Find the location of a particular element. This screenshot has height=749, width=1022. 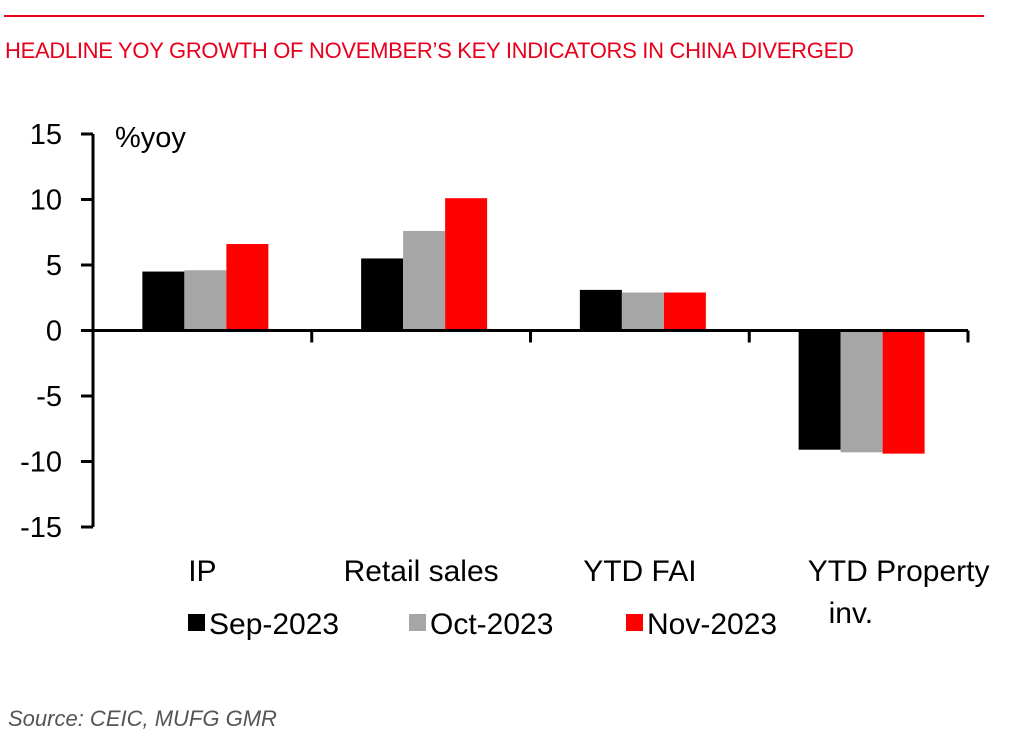

y-tick-label: -15 is located at coordinates (41, 528).